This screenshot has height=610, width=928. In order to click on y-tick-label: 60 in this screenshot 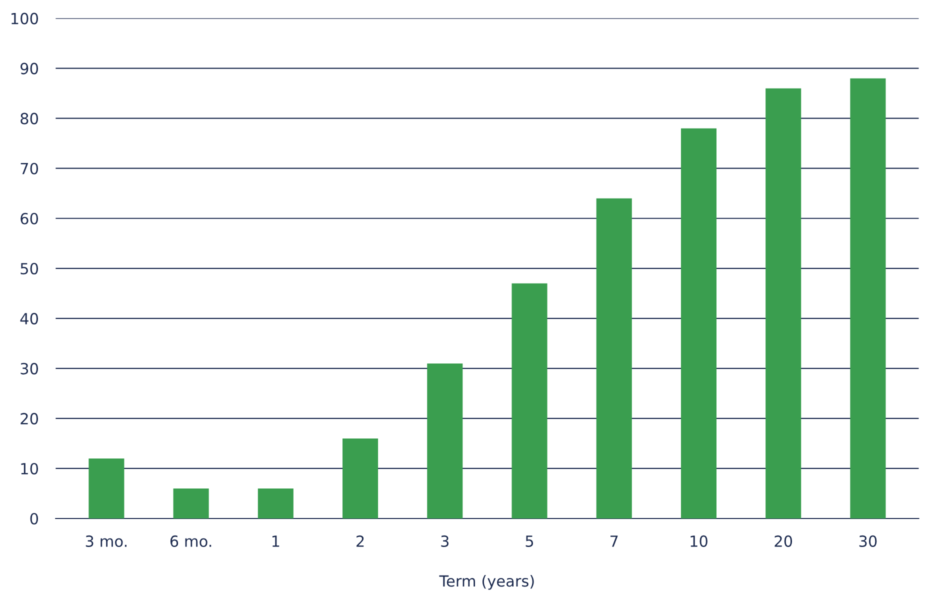, I will do `click(29, 218)`.